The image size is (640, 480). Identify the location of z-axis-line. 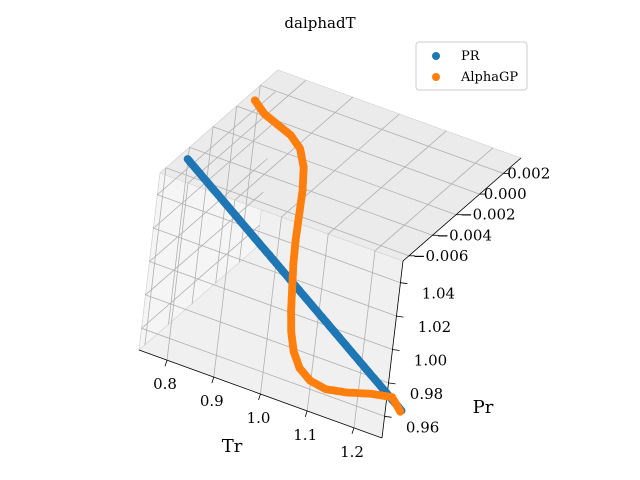
(462, 209).